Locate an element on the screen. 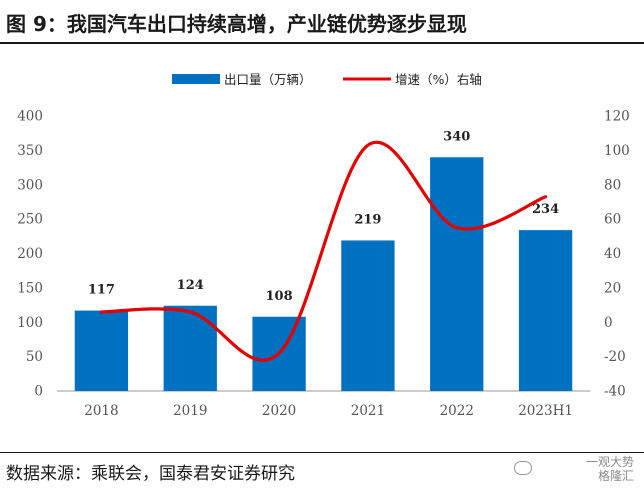 This screenshot has height=489, width=644. bar-data-label: 219 is located at coordinates (367, 219).